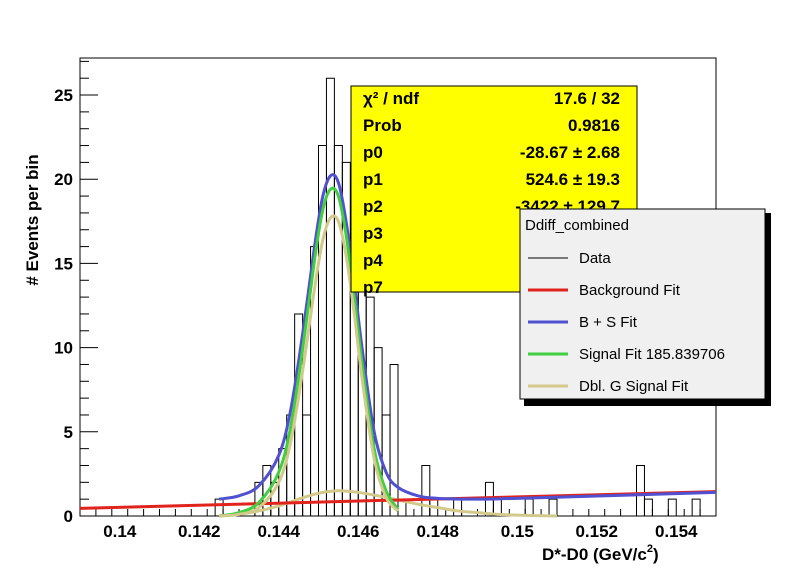  What do you see at coordinates (382, 125) in the screenshot?
I see `stats-row-label: Prob` at bounding box center [382, 125].